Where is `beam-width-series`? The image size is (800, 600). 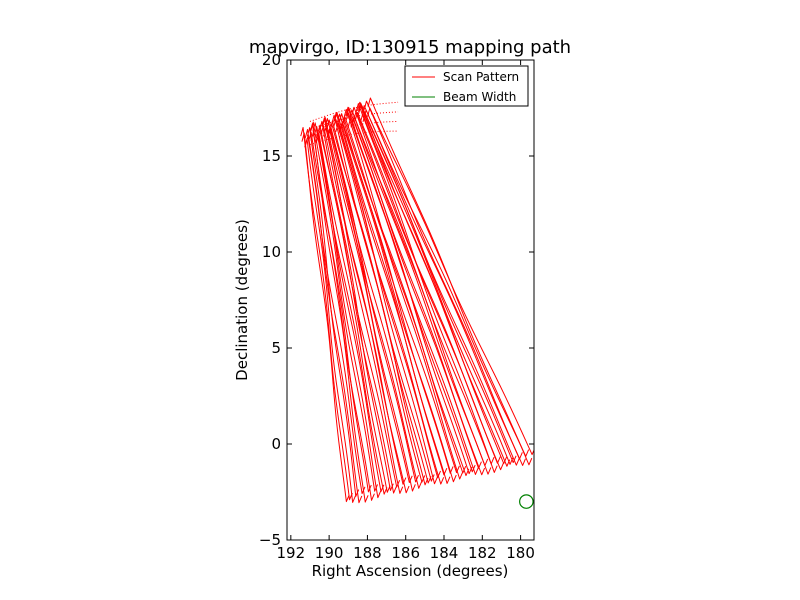
beam-width-series is located at coordinates (526, 501).